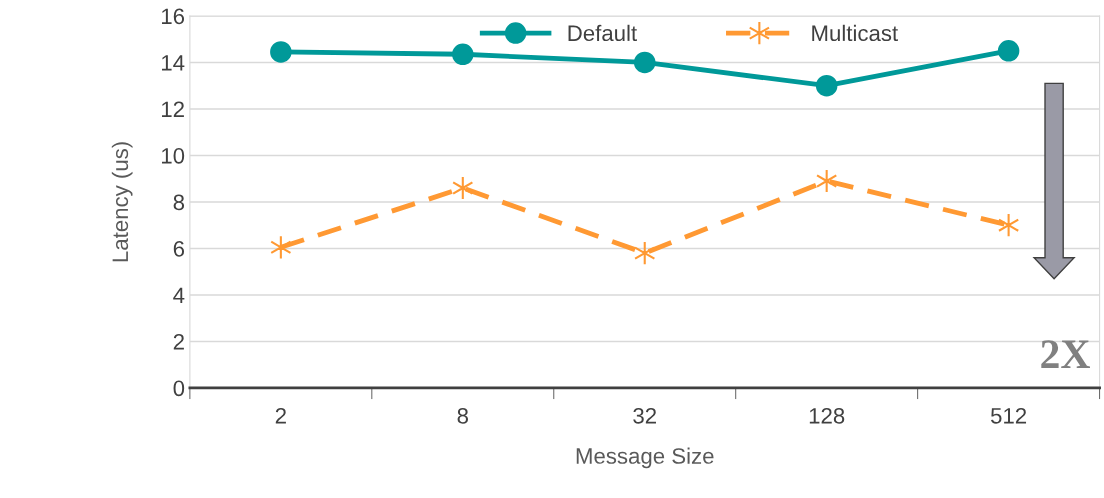 Image resolution: width=1104 pixels, height=498 pixels. Describe the element at coordinates (179, 248) in the screenshot. I see `y-tick-label: 6` at that location.